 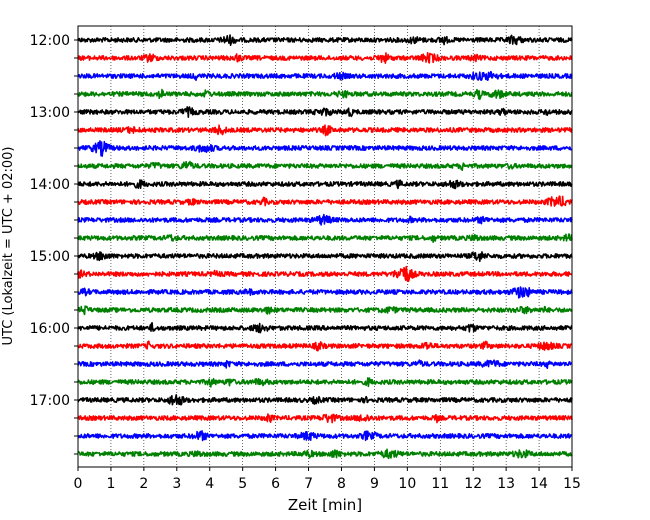 What do you see at coordinates (78, 484) in the screenshot?
I see `x-tick-label: 0` at bounding box center [78, 484].